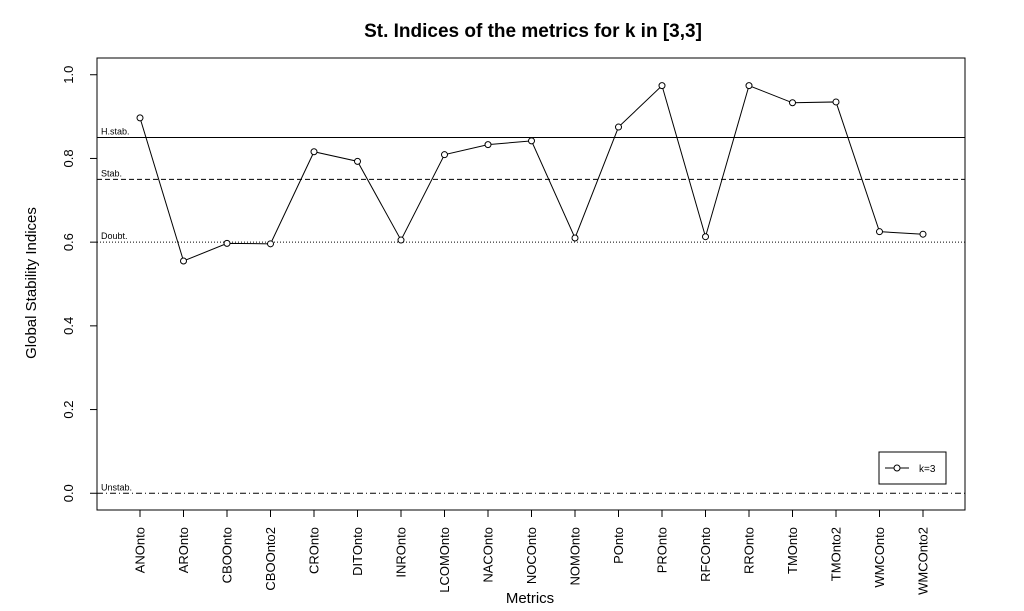 Image resolution: width=1024 pixels, height=611 pixels. I want to click on x-tick-label: NACOnto, so click(488, 555).